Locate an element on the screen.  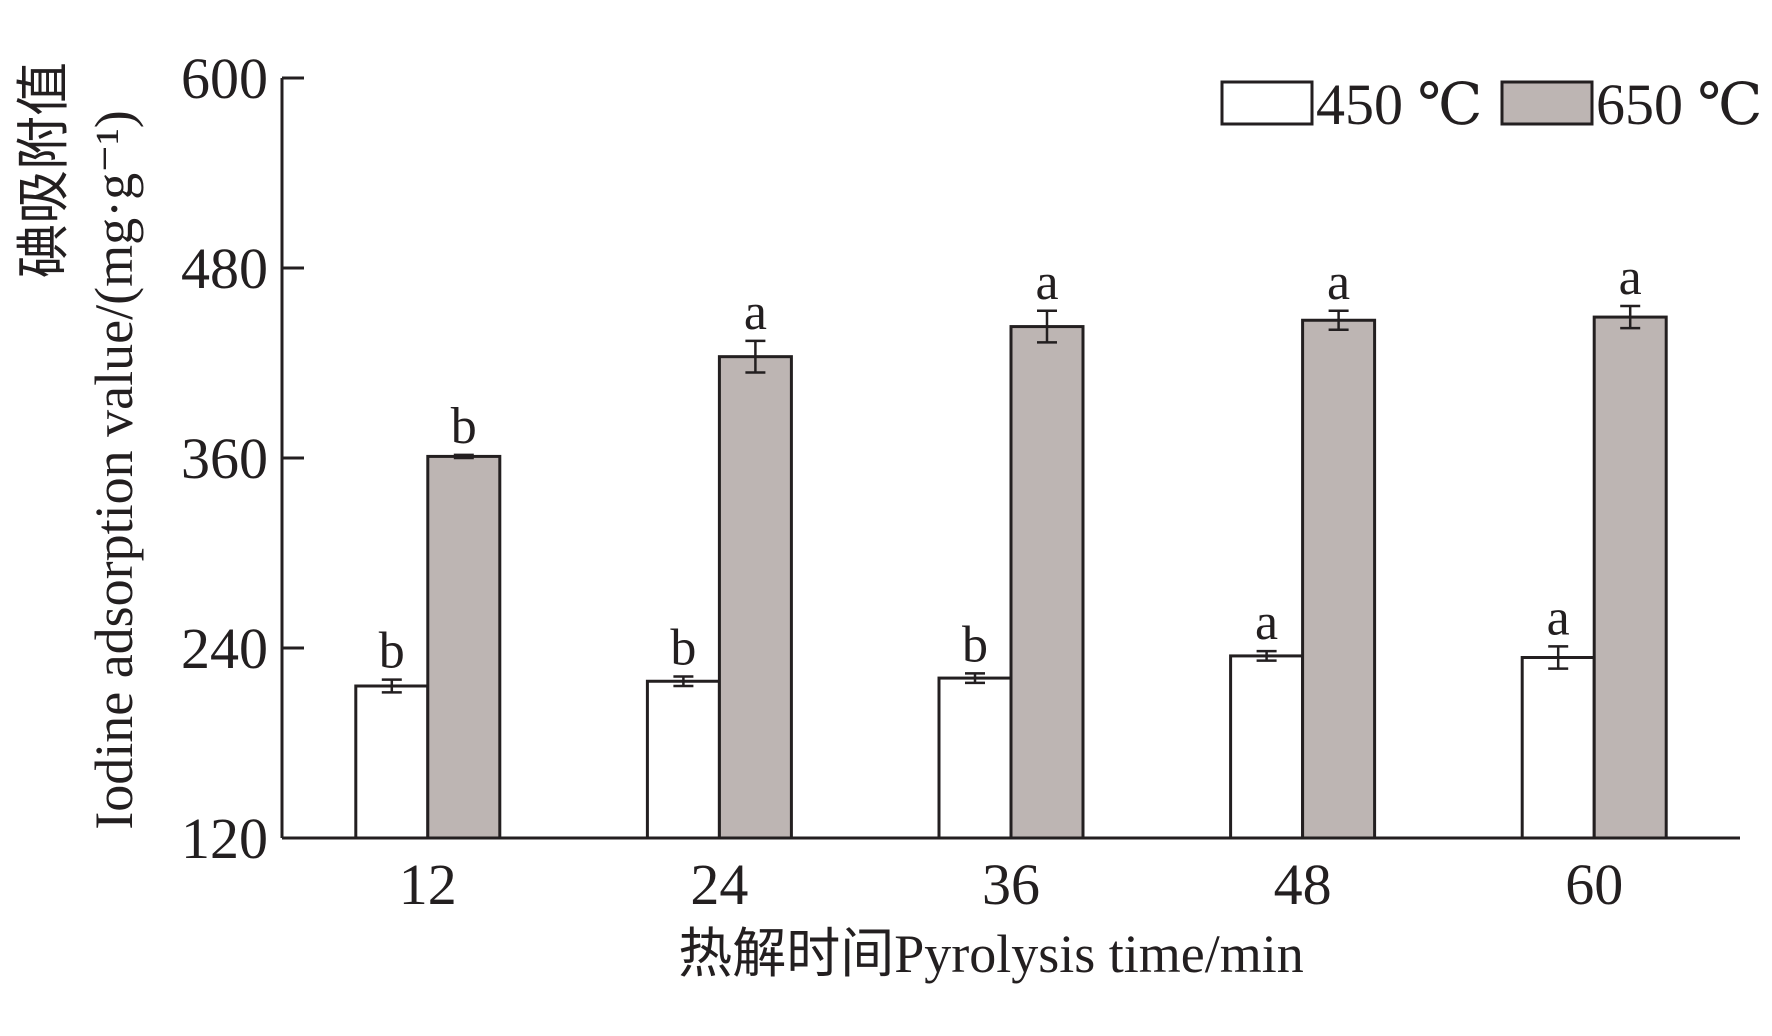
y-axis-title-en: Iodine adsorption value/(mg·g⁻¹) is located at coordinates (114, 470).